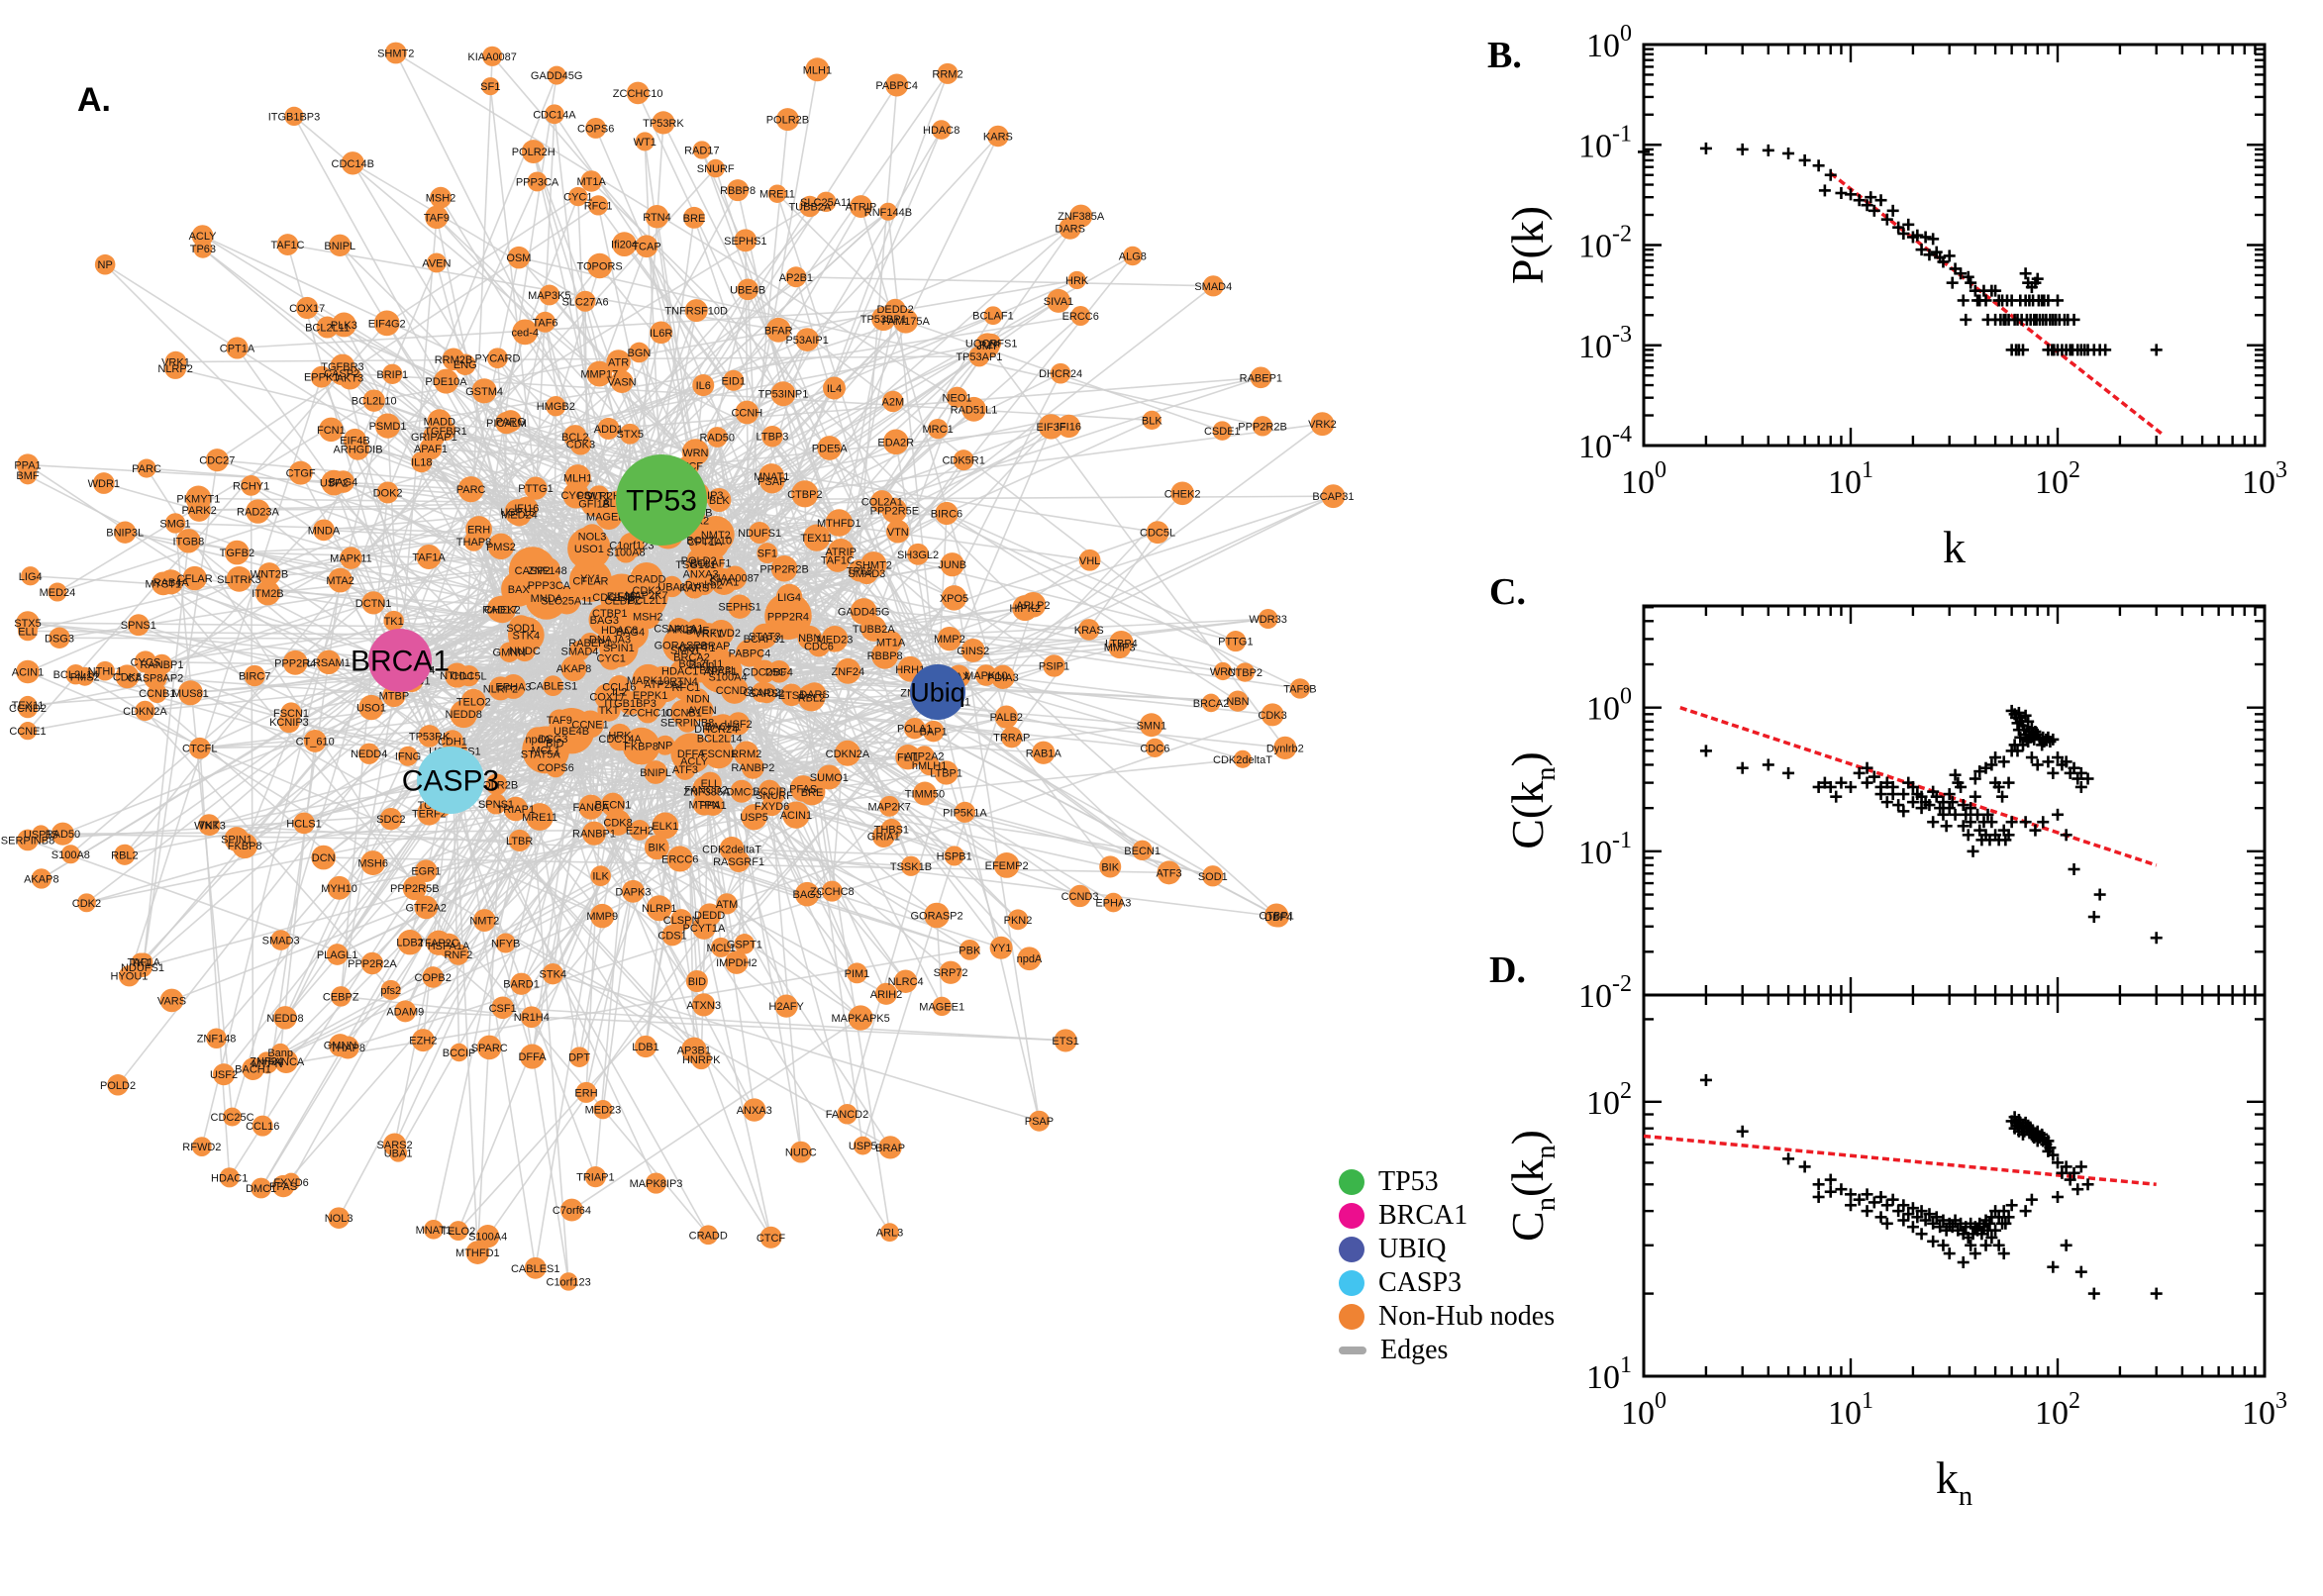  Describe the element at coordinates (1351, 1282) in the screenshot. I see `casp3-hub-swatch-icon` at that location.